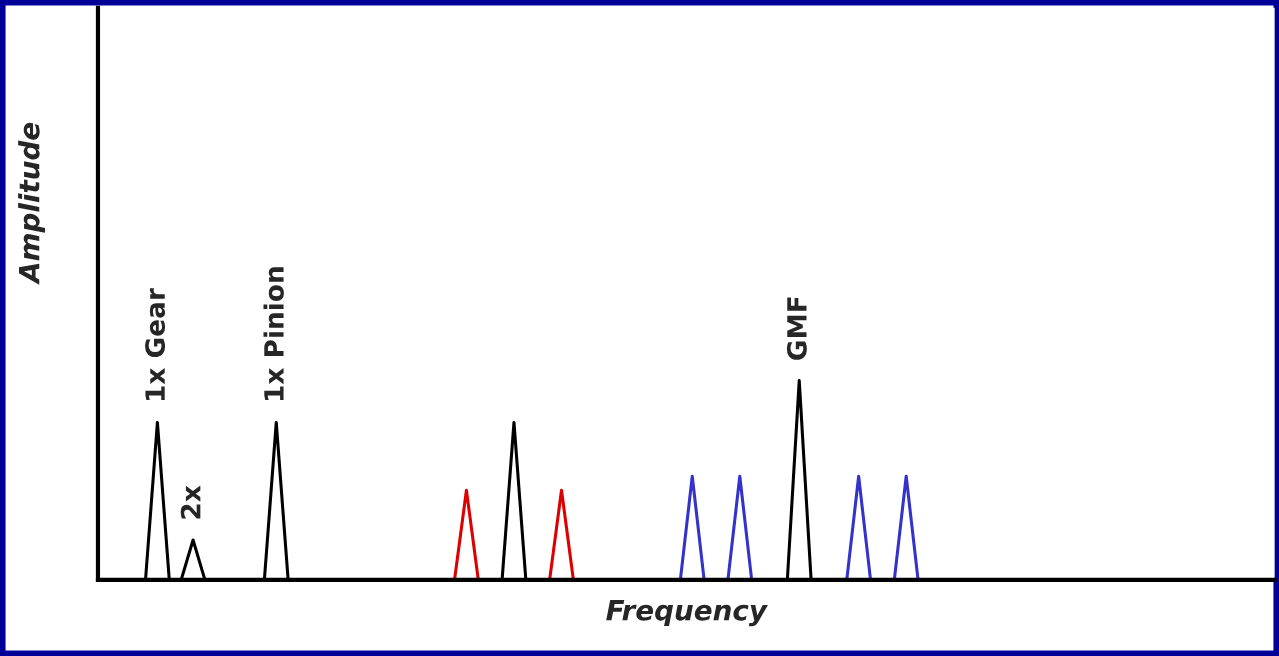 The image size is (1279, 656). I want to click on text: GMF, so click(796, 328).